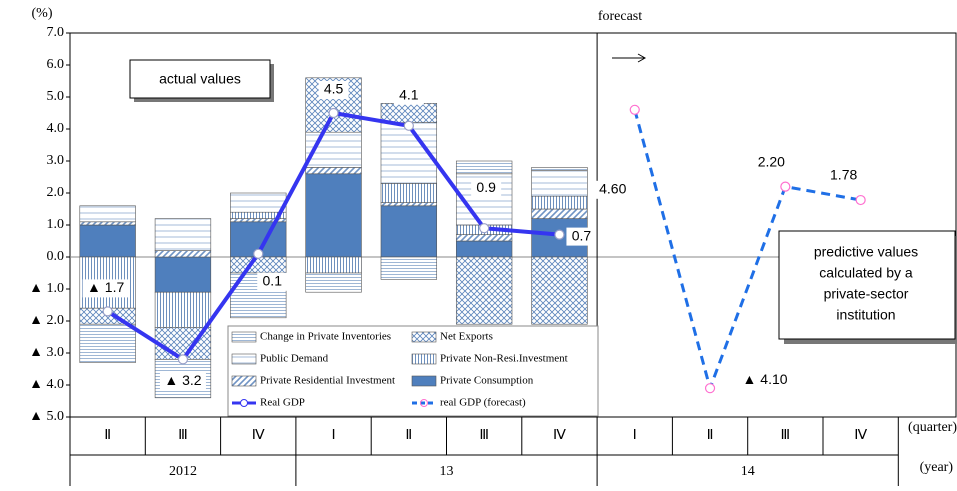 This screenshot has height=491, width=957. I want to click on y-unit: (%), so click(42, 13).